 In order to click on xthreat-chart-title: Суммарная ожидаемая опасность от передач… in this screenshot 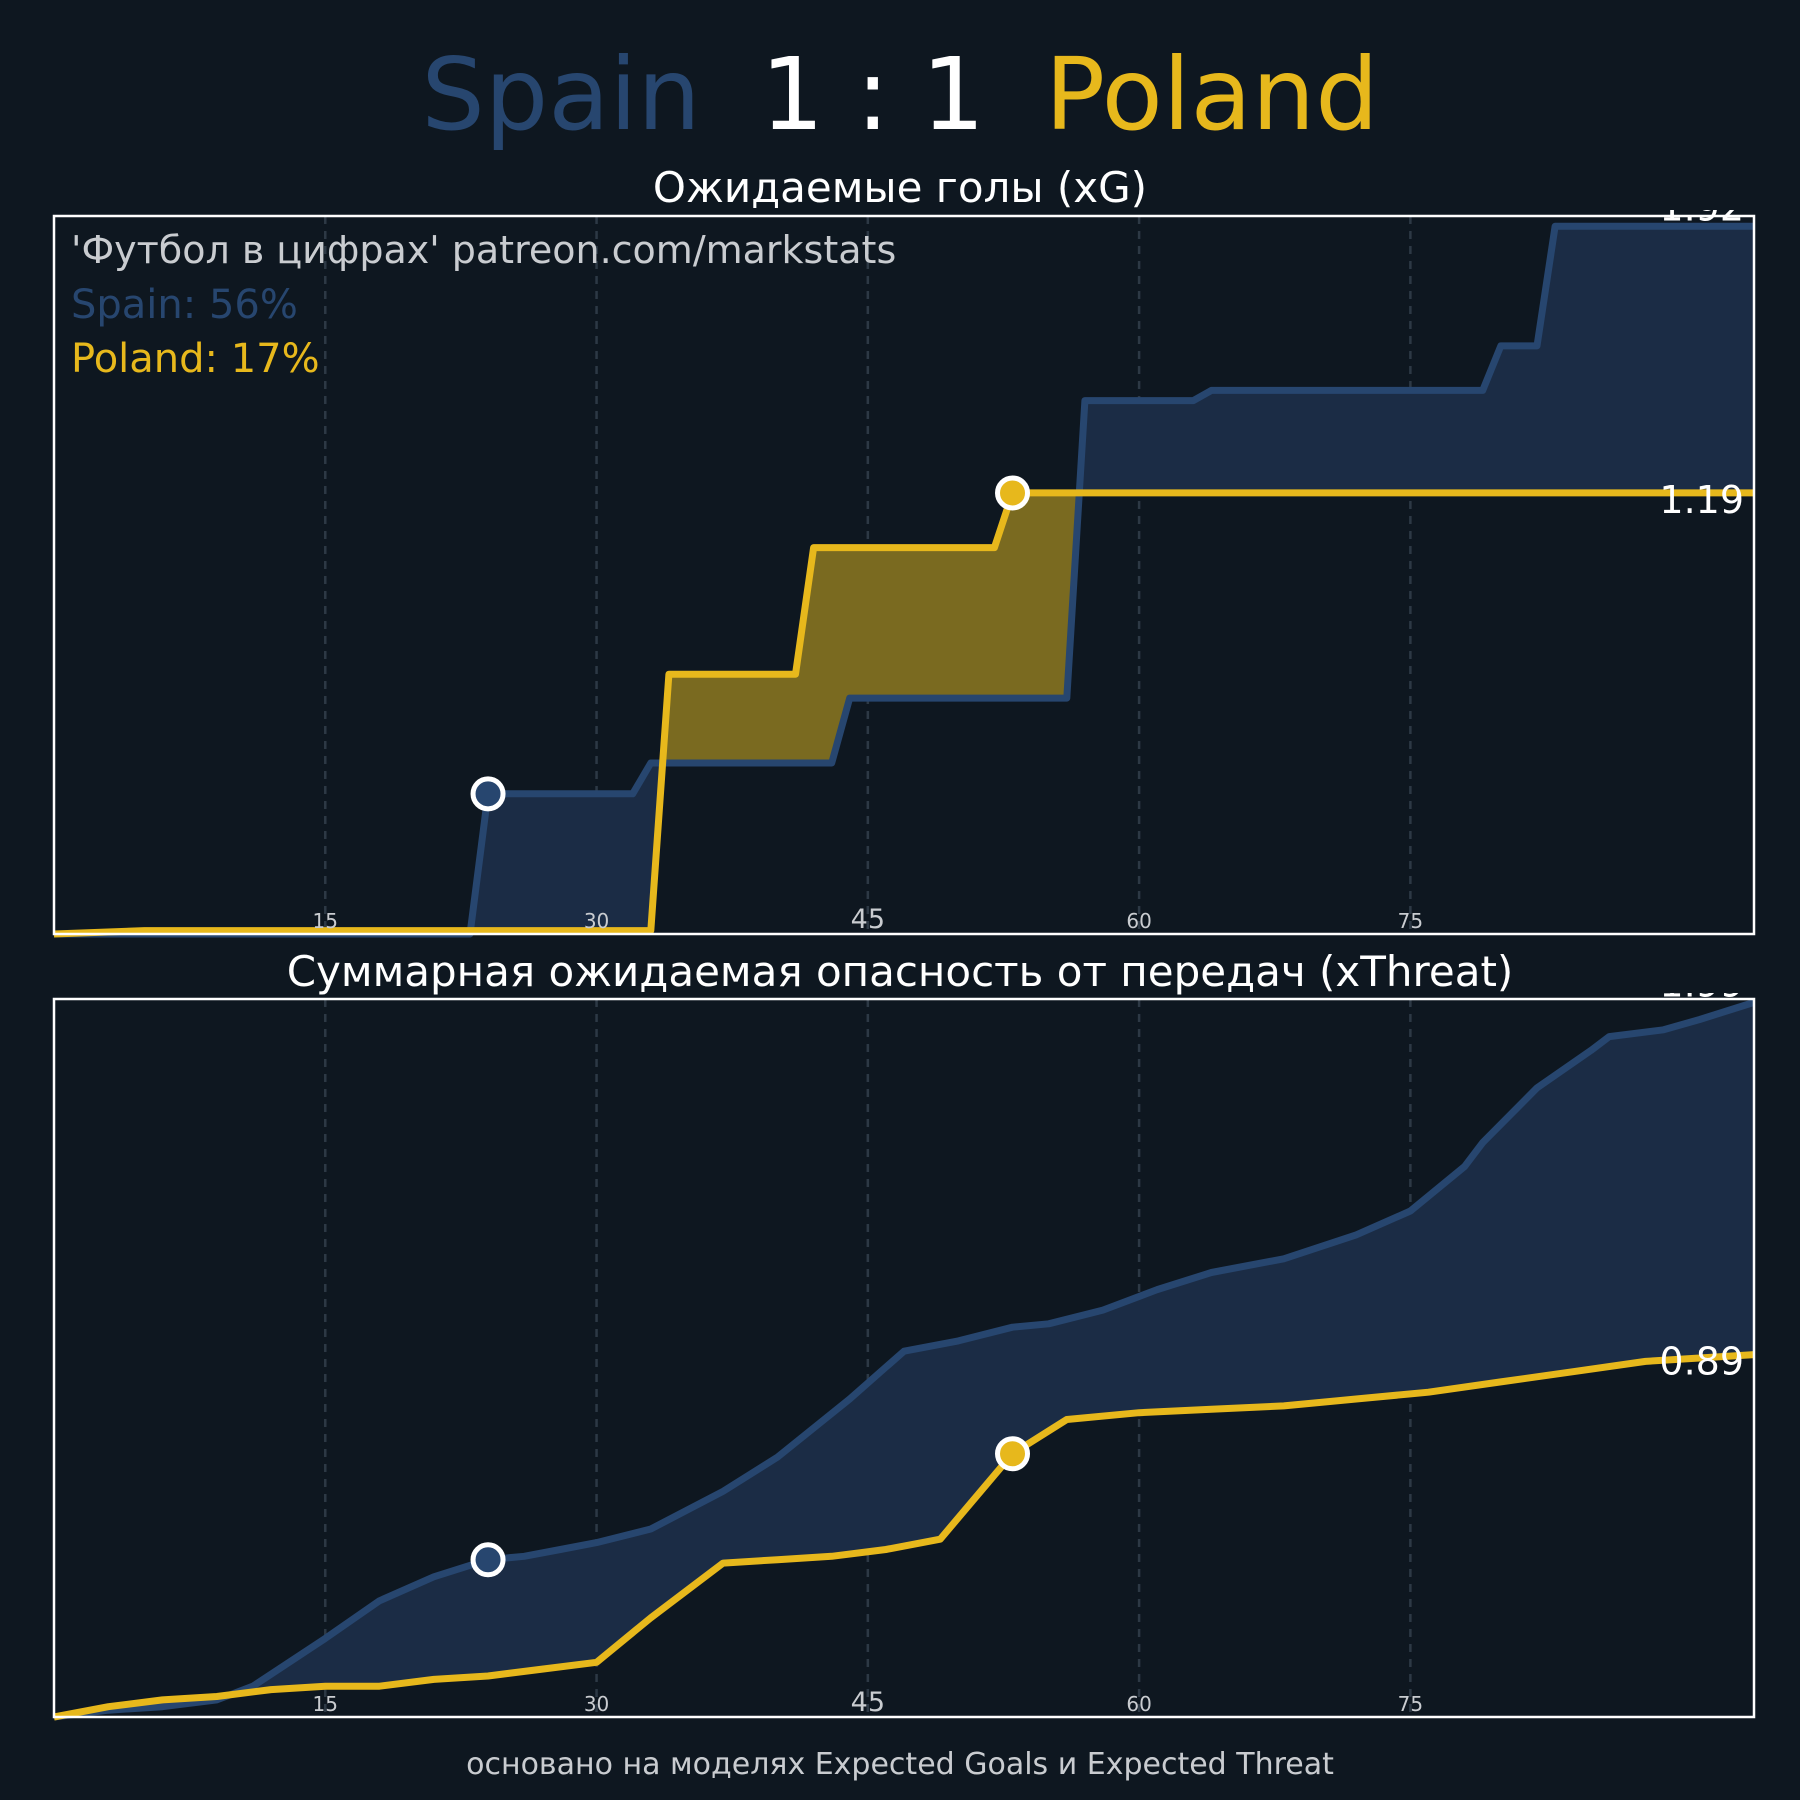, I will do `click(900, 971)`.